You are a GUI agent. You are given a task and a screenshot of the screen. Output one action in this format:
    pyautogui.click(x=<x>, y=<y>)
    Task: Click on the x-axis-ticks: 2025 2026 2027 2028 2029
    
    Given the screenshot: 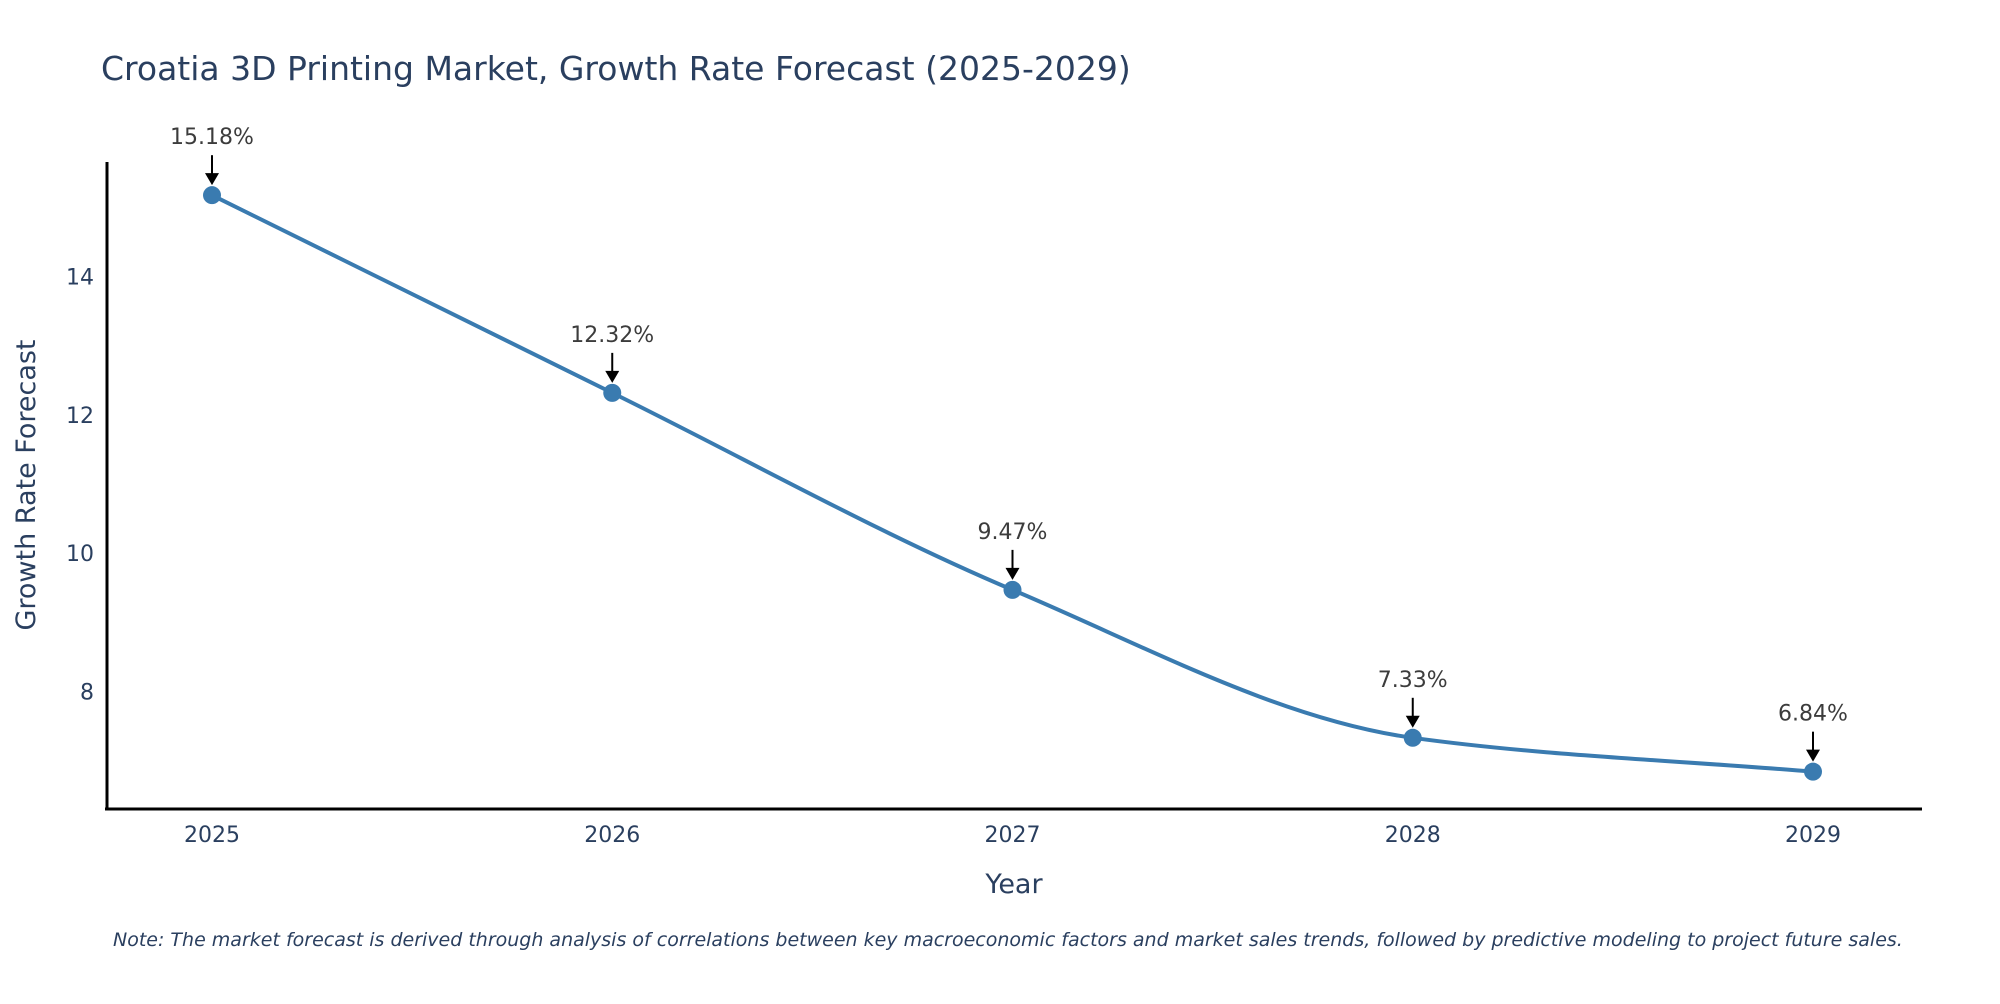 What is the action you would take?
    pyautogui.click(x=1012, y=835)
    